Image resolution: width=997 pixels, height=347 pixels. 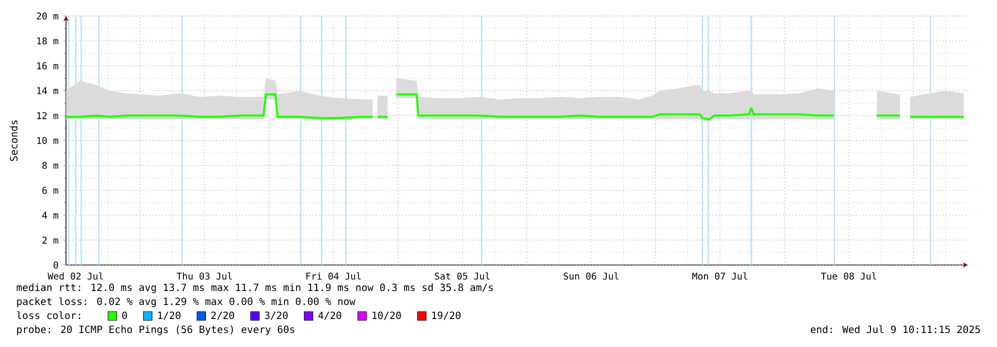 I want to click on y-tick-label: 18 m, so click(x=47, y=40).